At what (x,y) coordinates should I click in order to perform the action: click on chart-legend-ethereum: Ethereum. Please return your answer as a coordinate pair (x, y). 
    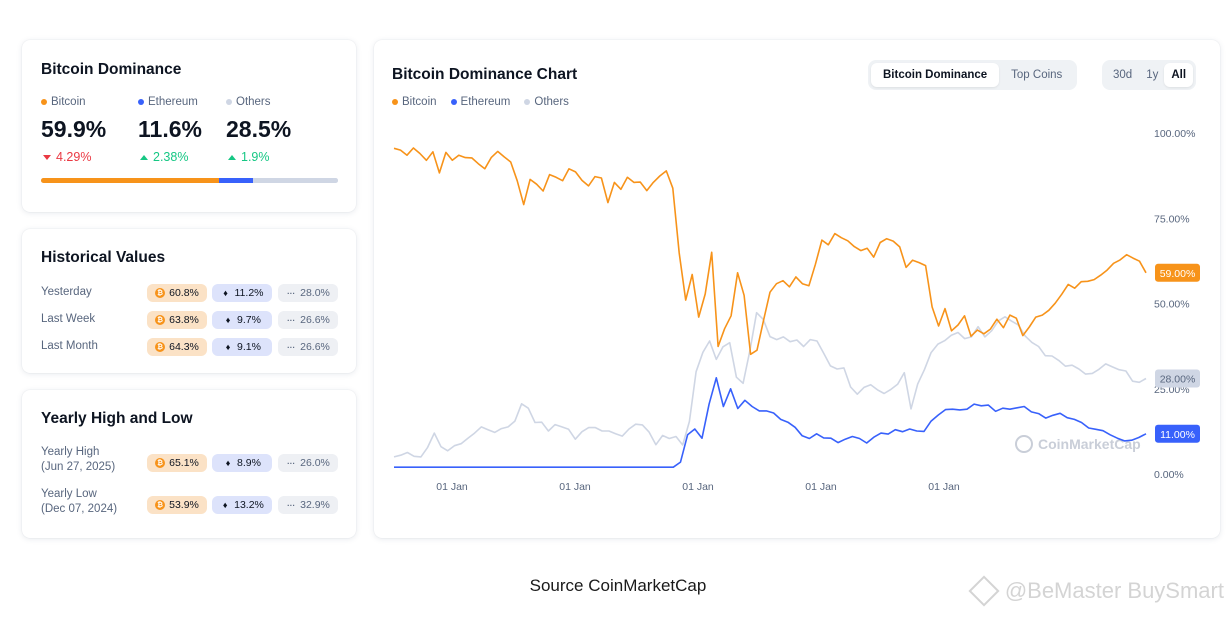
    Looking at the image, I should click on (480, 102).